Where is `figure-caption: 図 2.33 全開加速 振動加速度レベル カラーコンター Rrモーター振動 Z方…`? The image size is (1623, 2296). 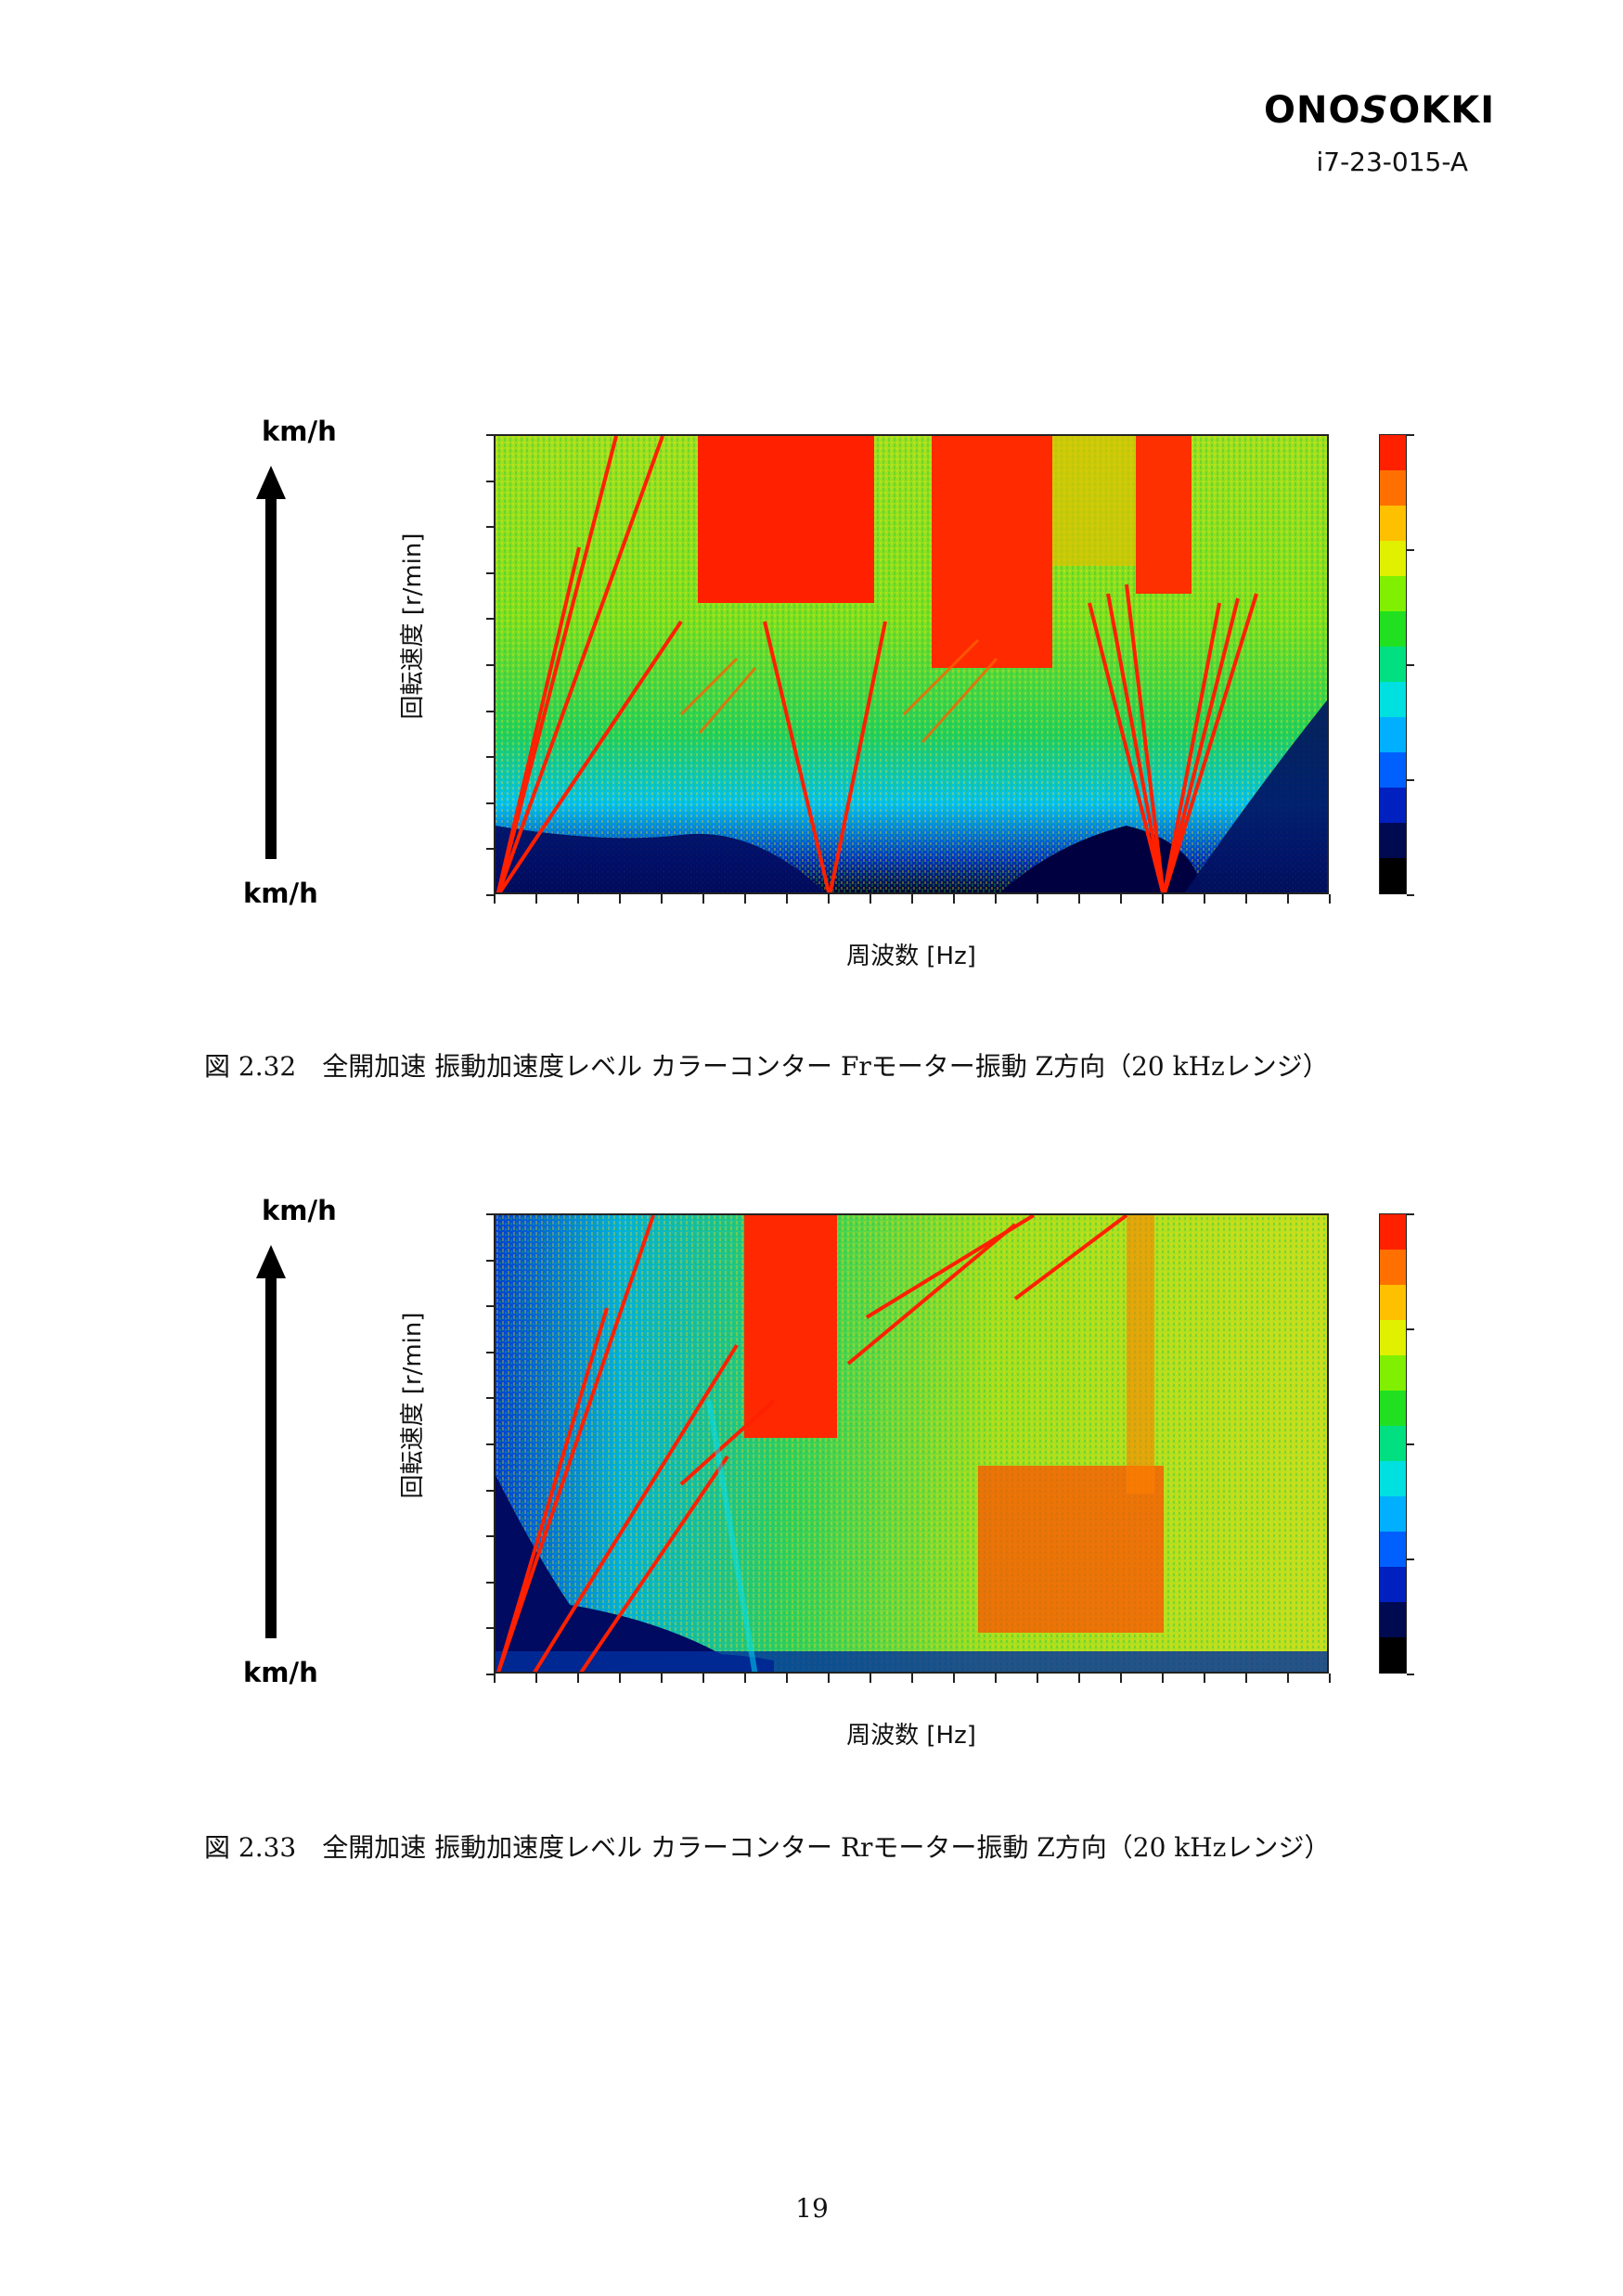
figure-caption: 図 2.33 全開加速 振動加速度レベル カラーコンター Rrモーター振動 Z方… is located at coordinates (767, 1847).